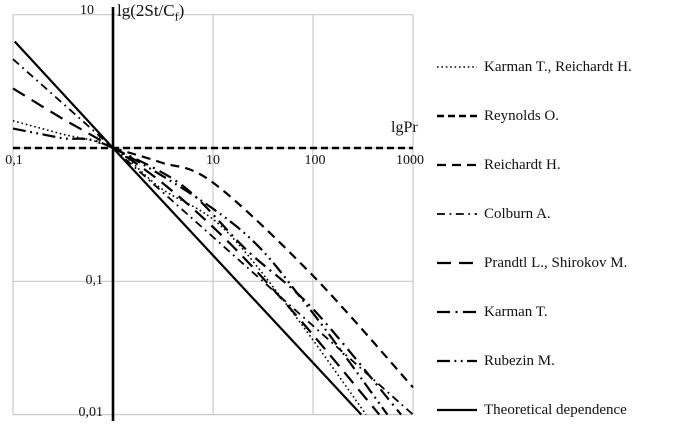 Image resolution: width=676 pixels, height=431 pixels. What do you see at coordinates (404, 127) in the screenshot?
I see `x-axis-title: lgPr` at bounding box center [404, 127].